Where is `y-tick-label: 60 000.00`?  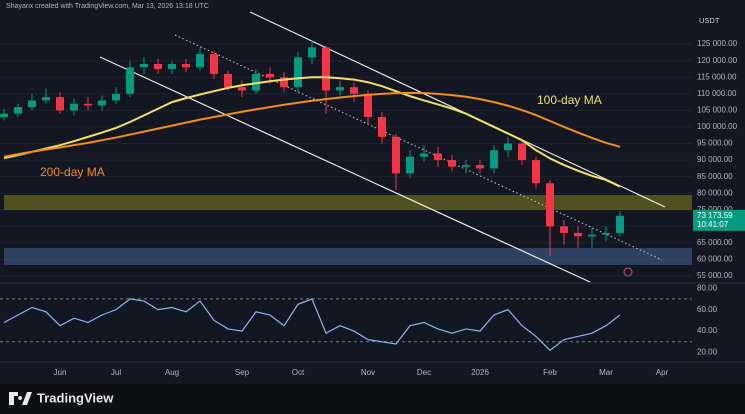
y-tick-label: 60 000.00 is located at coordinates (715, 259).